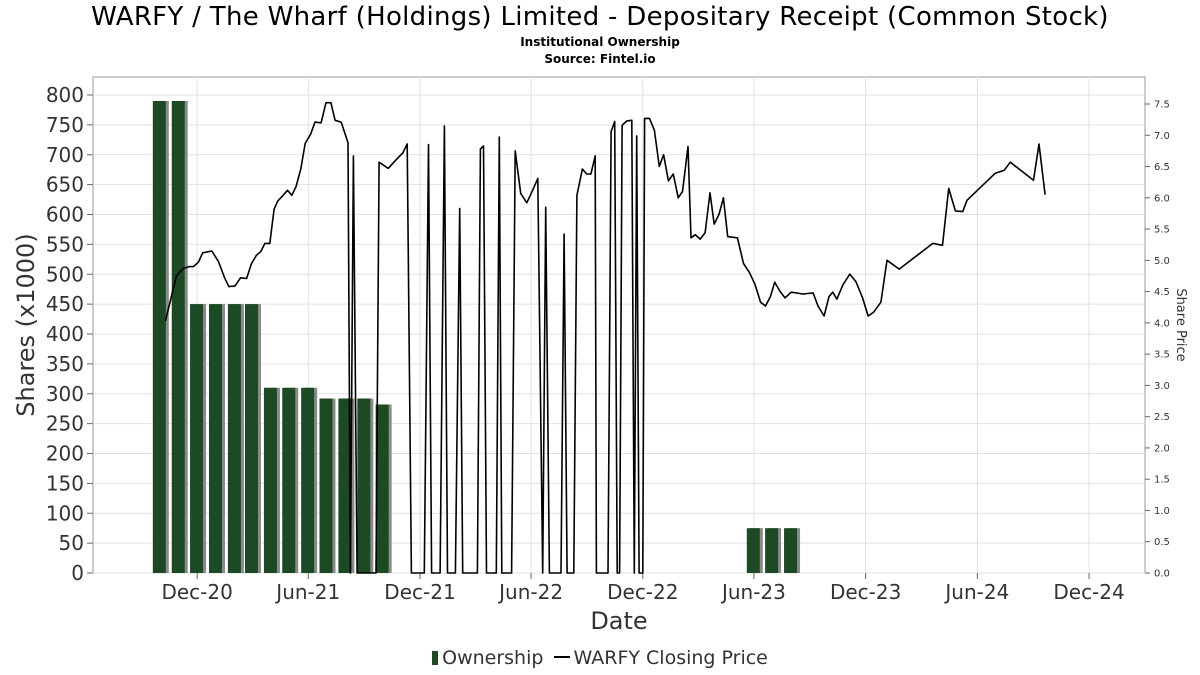  I want to click on legend-item-ownership: Ownership, so click(487, 658).